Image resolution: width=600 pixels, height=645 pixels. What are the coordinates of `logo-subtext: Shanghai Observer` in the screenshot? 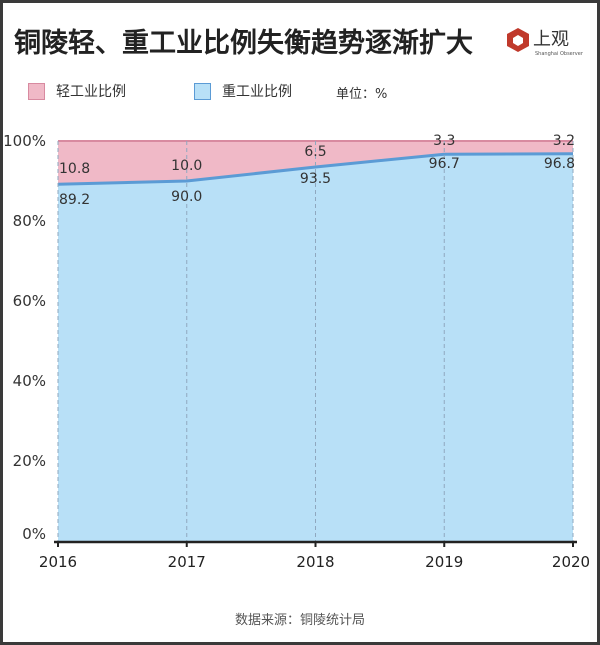 It's located at (559, 54).